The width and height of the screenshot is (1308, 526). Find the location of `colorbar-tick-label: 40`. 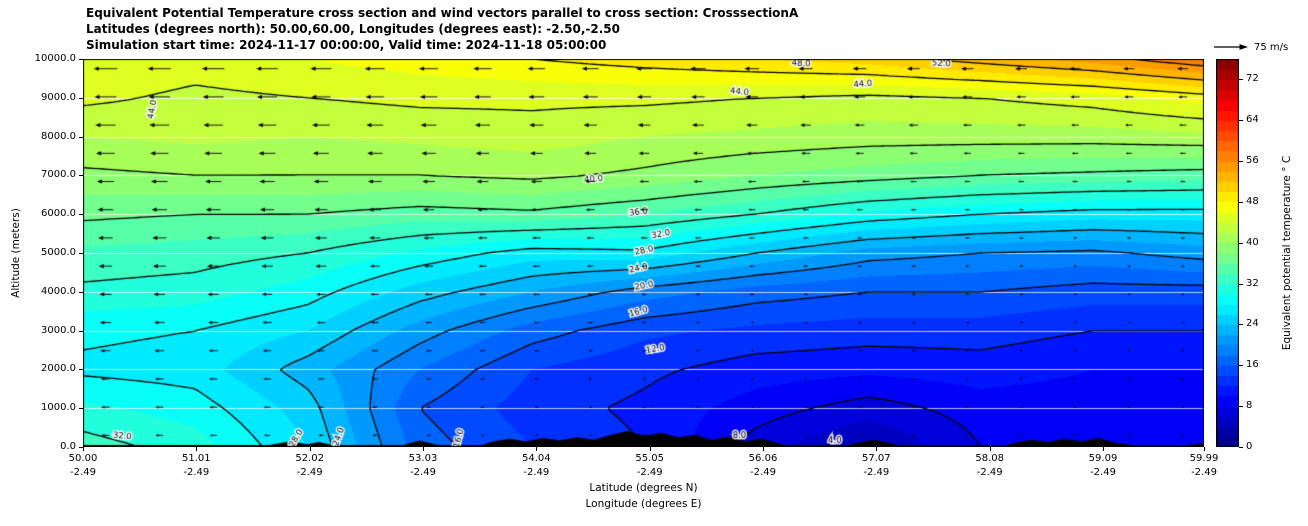

colorbar-tick-label: 40 is located at coordinates (1252, 242).